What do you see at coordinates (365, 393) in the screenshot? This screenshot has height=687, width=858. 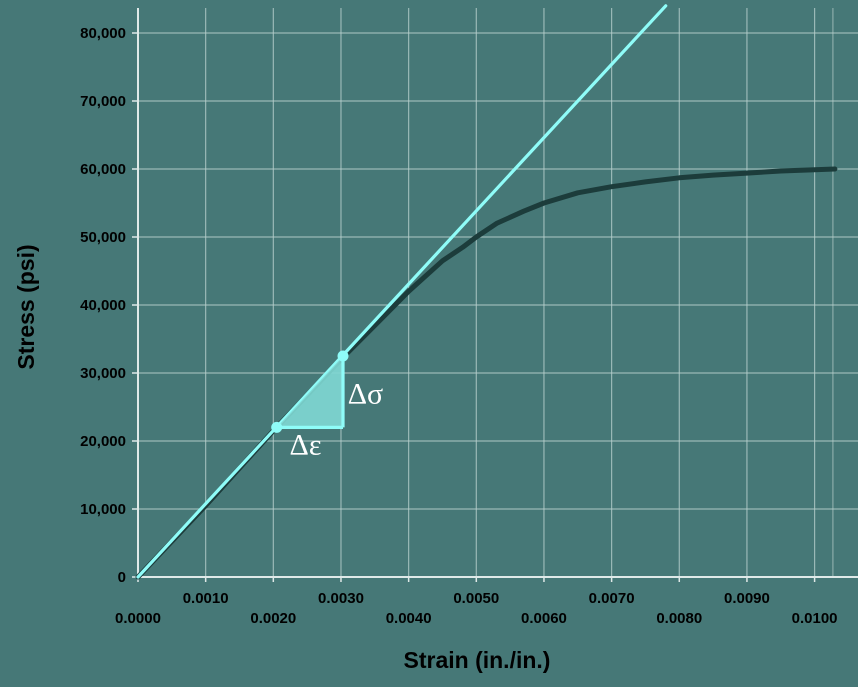 I see `delta-sigma-label: Δσ` at bounding box center [365, 393].